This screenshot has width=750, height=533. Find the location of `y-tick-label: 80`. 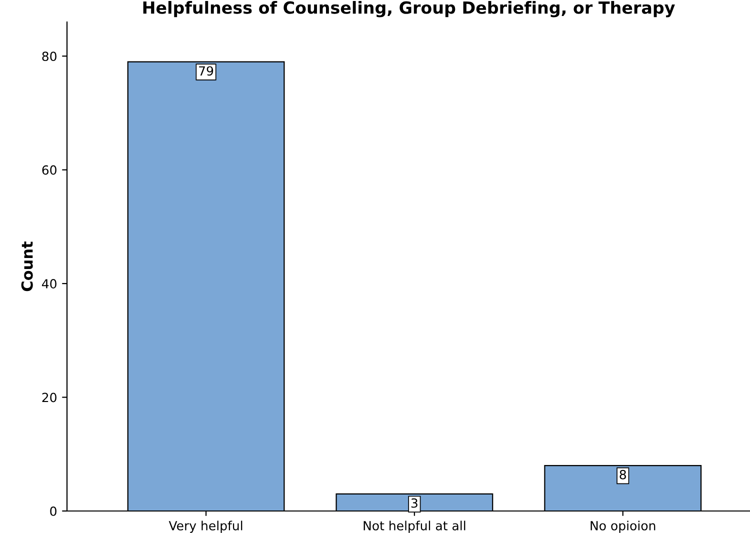

y-tick-label: 80 is located at coordinates (49, 57).